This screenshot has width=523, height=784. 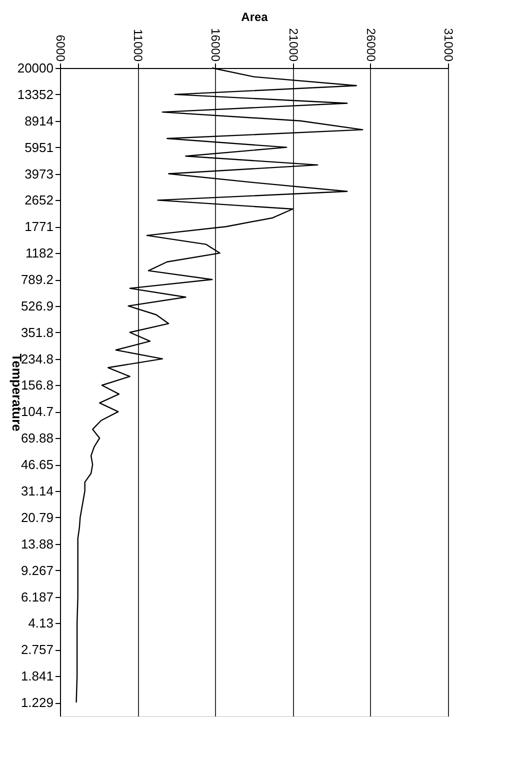 I want to click on y-tick-label: 4.13, so click(x=41, y=623).